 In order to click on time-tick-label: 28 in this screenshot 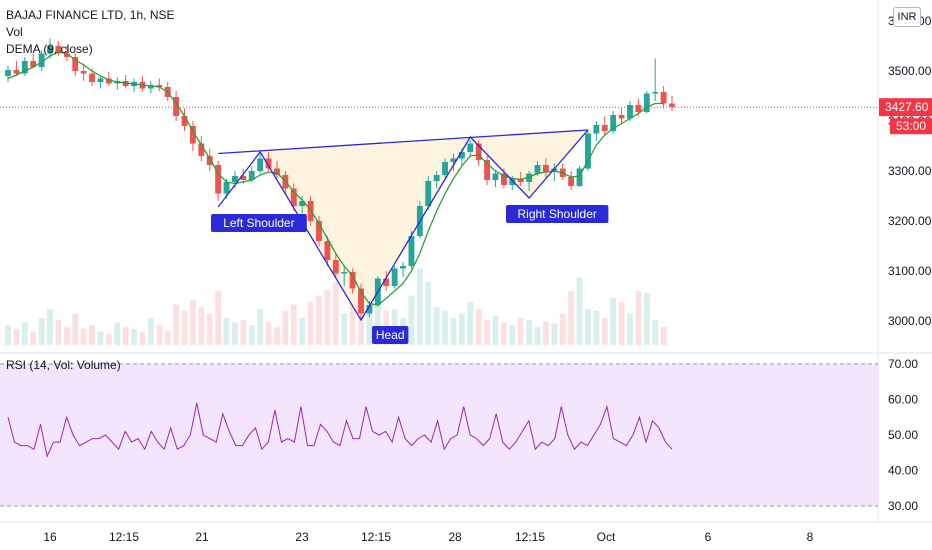, I will do `click(455, 537)`.